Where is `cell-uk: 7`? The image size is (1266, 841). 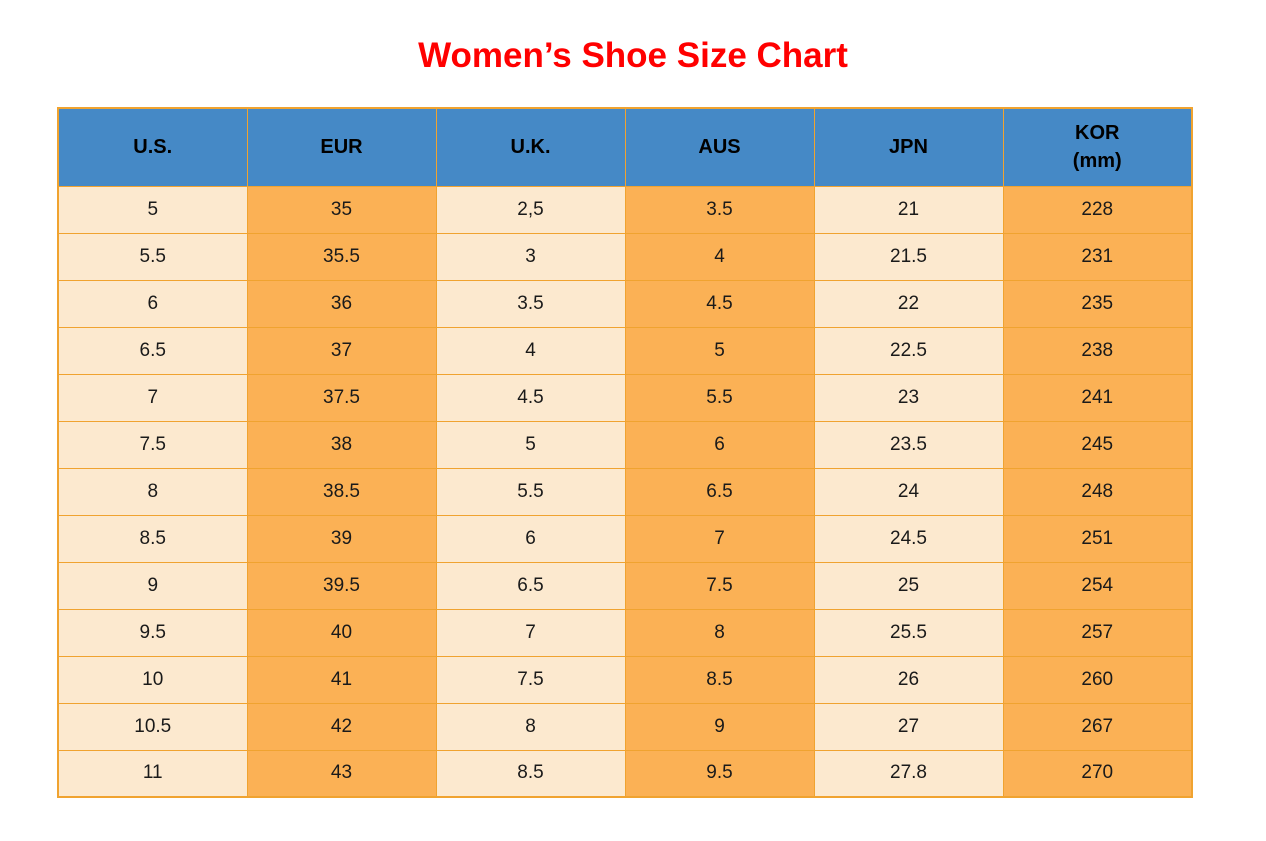 cell-uk: 7 is located at coordinates (530, 632).